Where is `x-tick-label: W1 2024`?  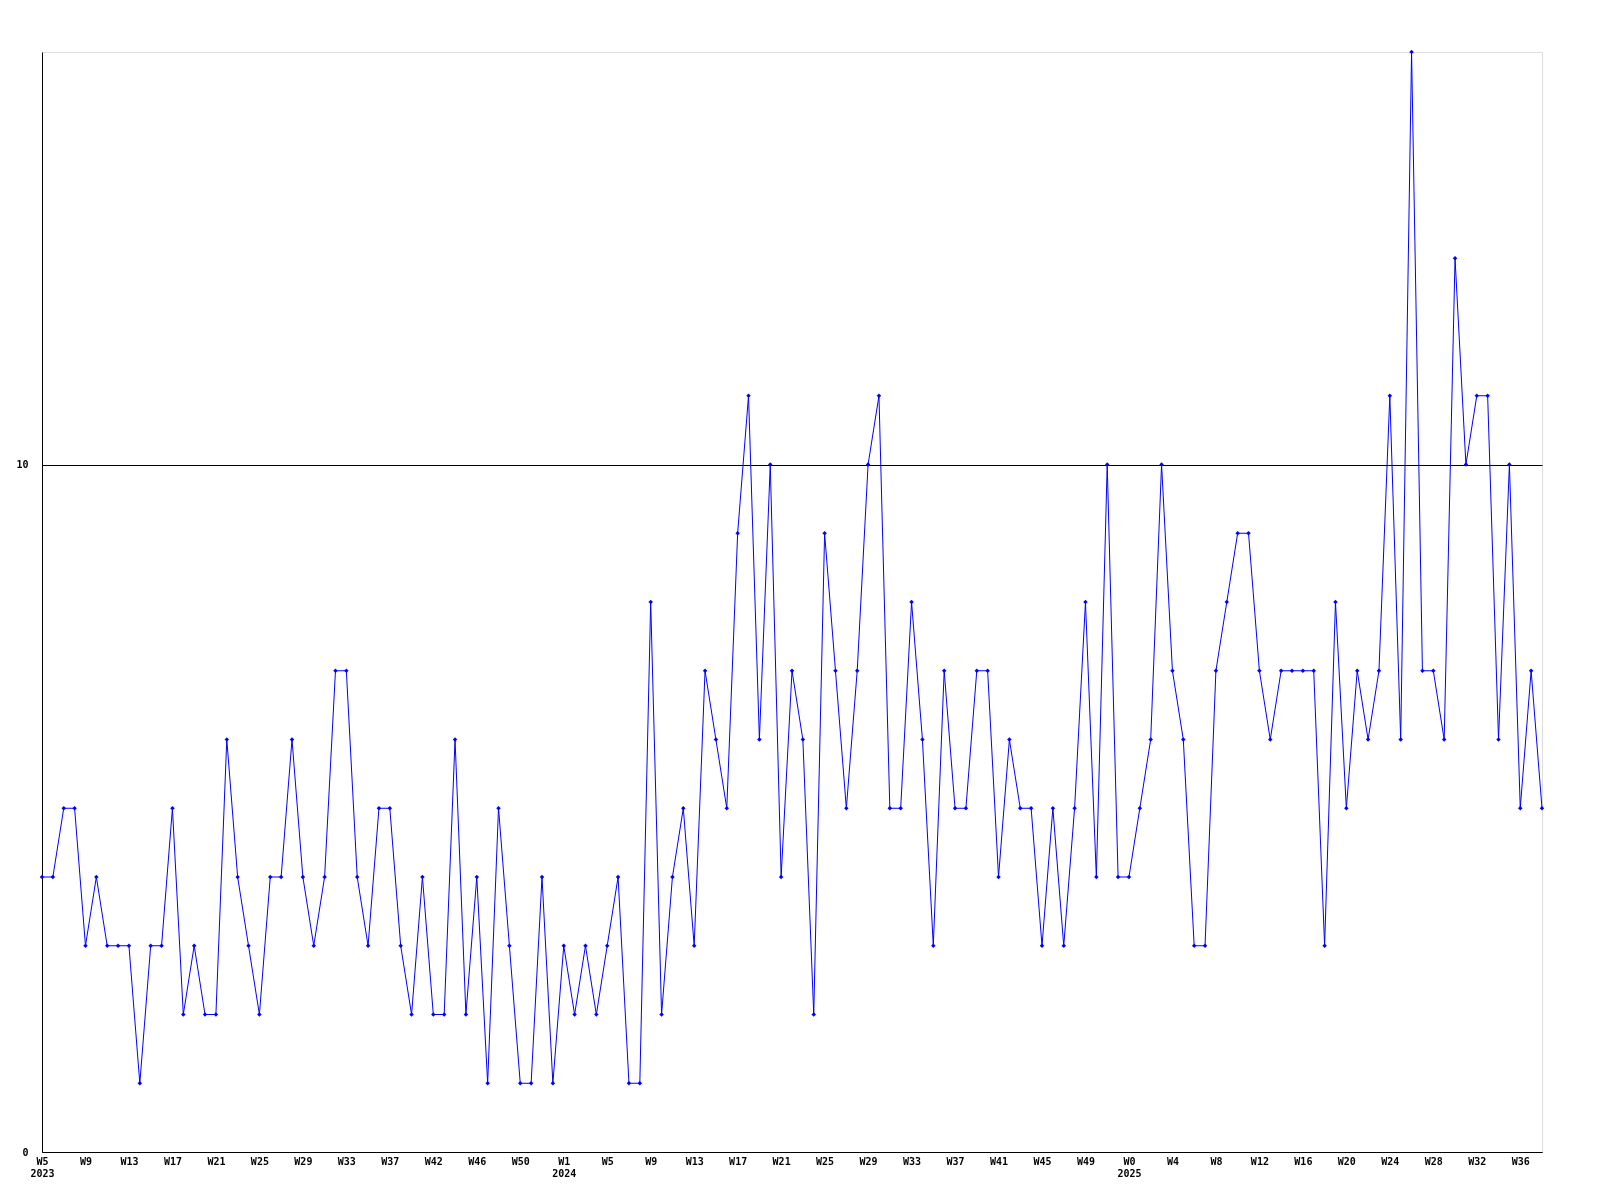
x-tick-label: W1 2024 is located at coordinates (564, 1167).